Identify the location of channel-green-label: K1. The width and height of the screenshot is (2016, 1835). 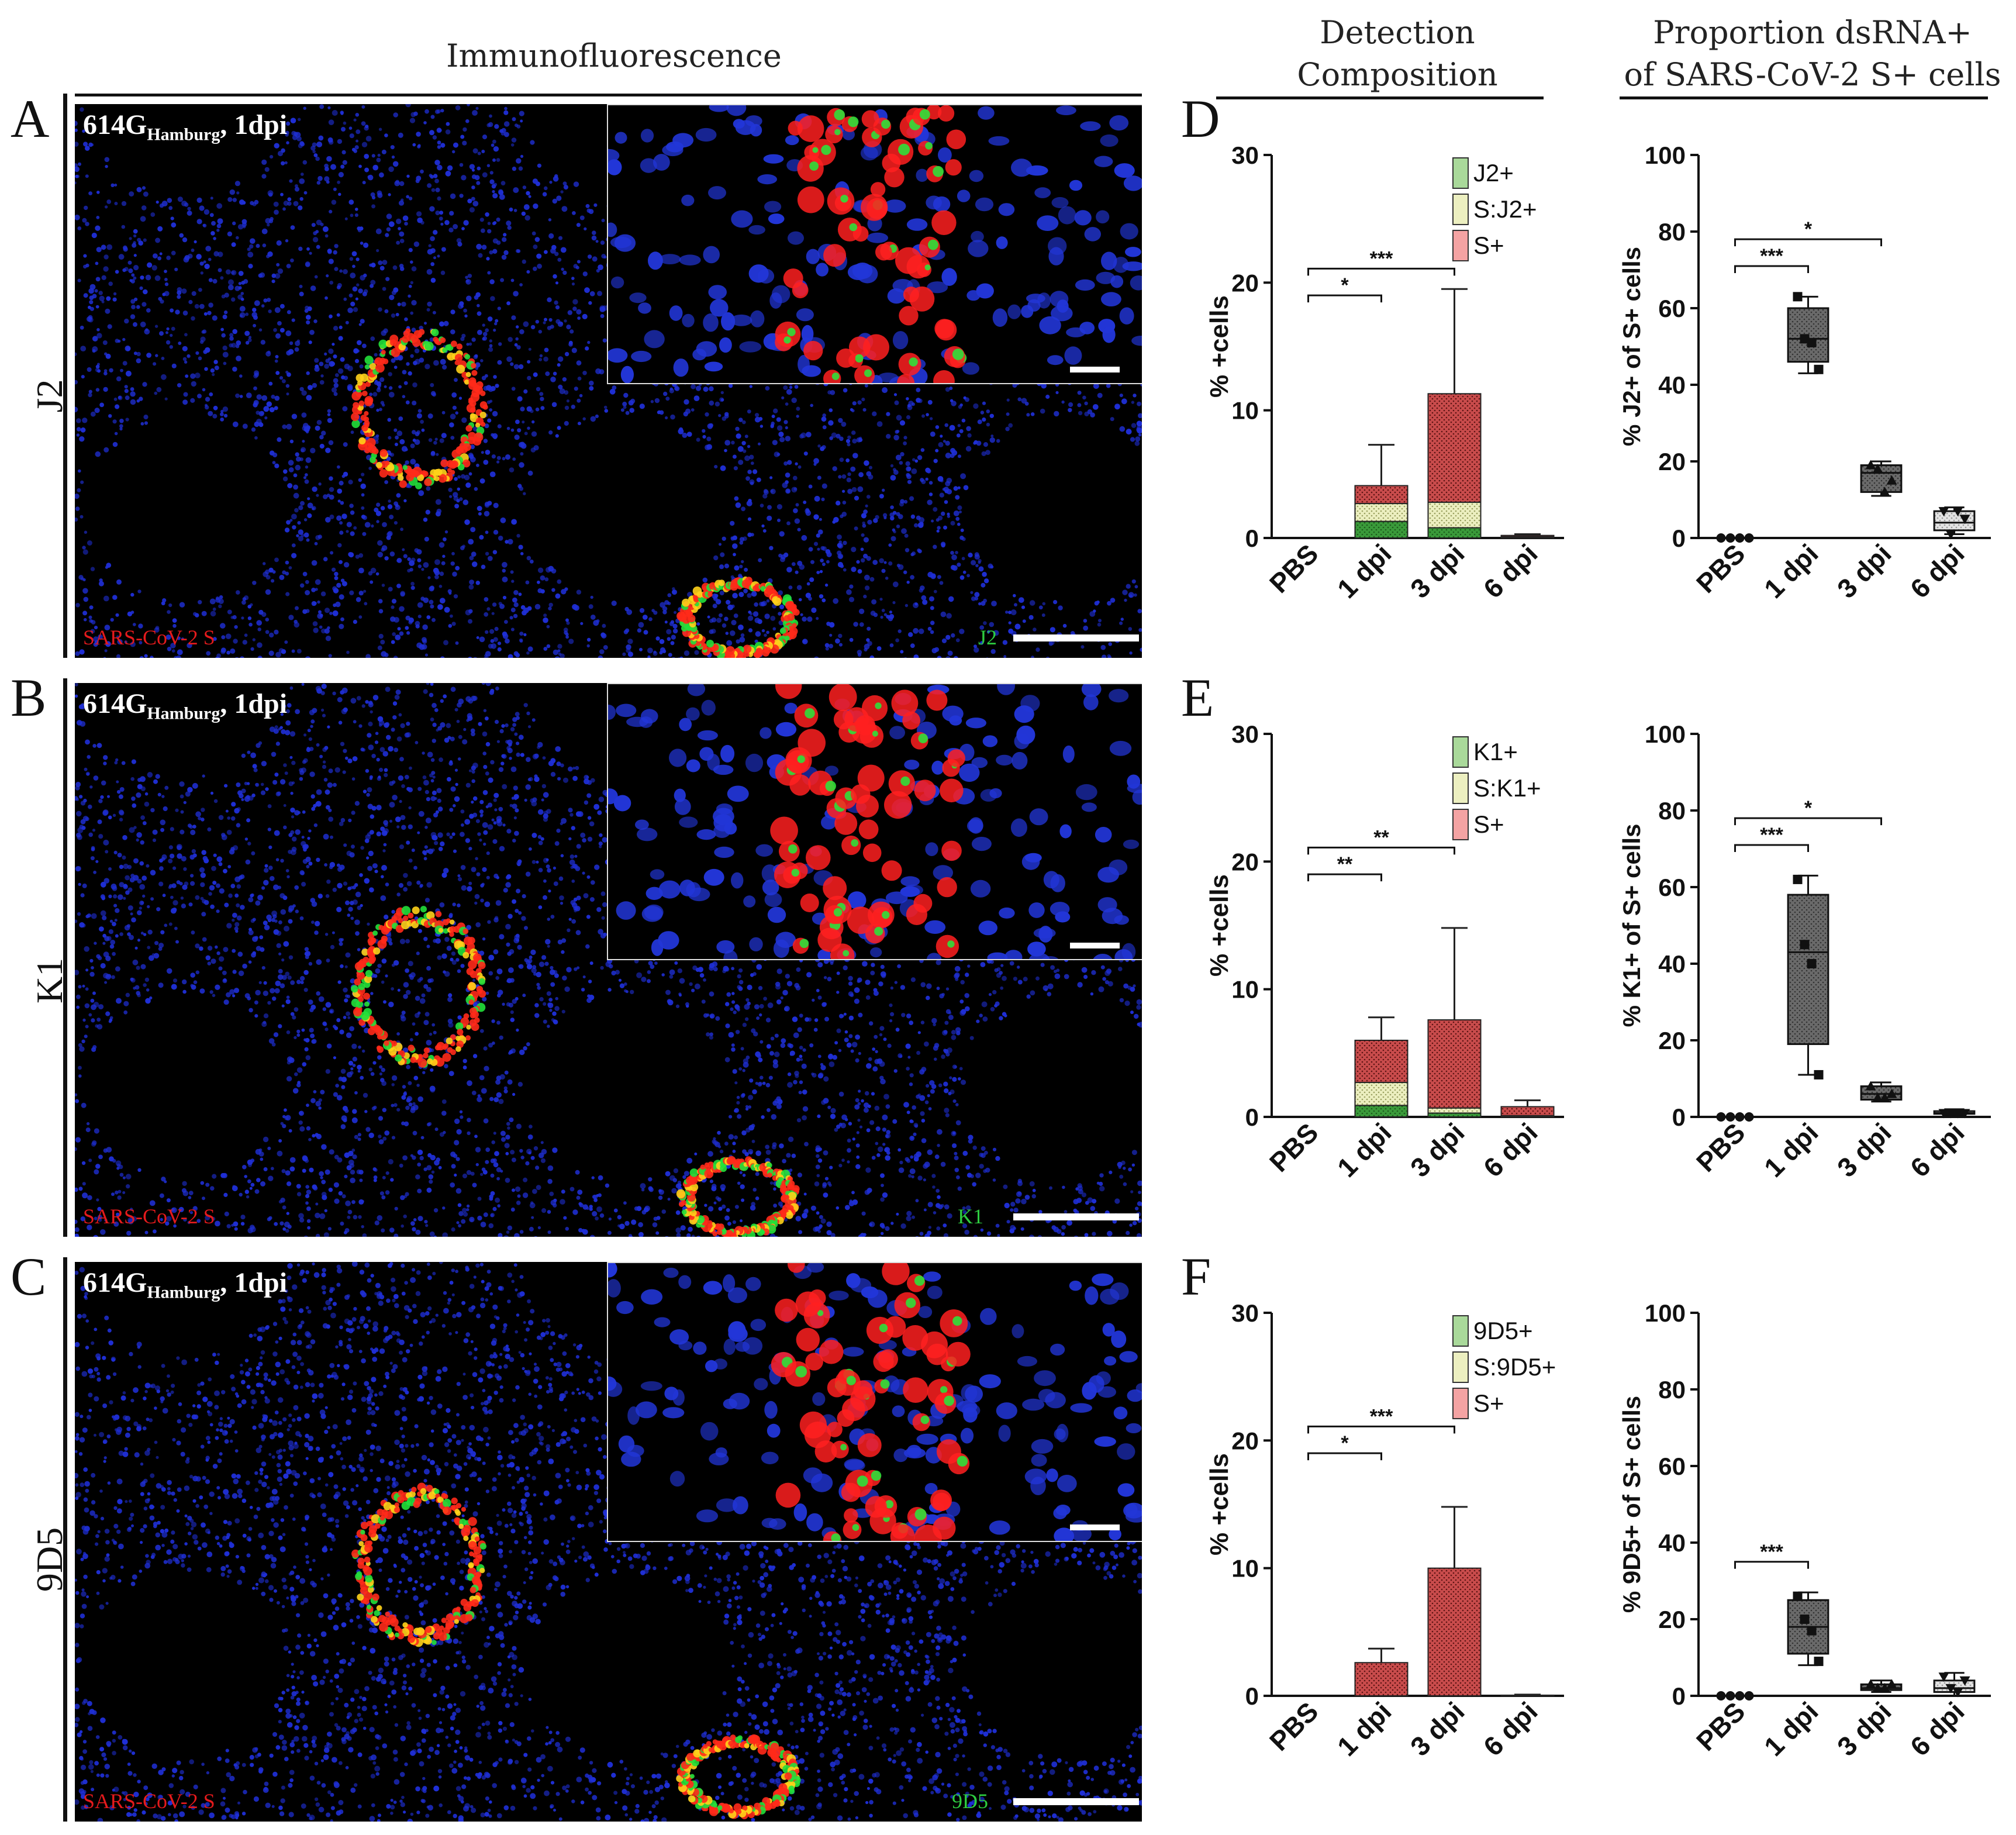
(970, 1216).